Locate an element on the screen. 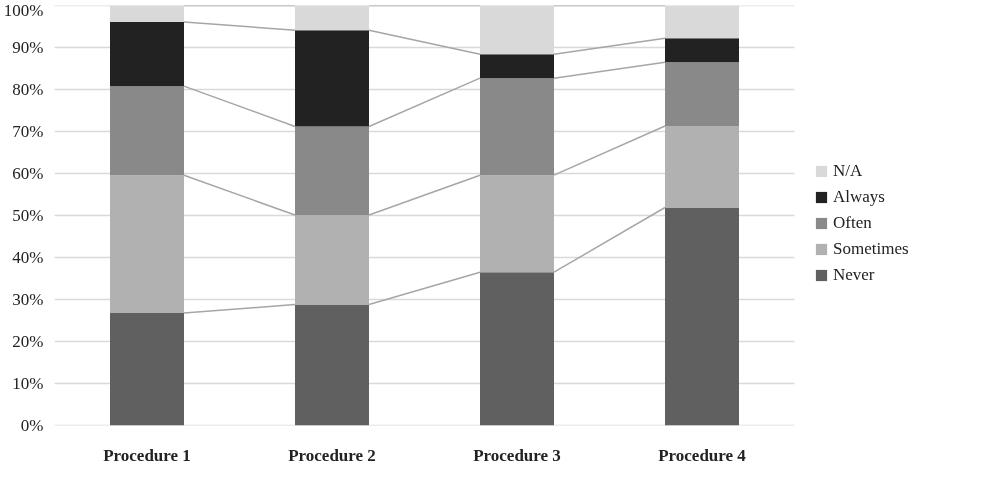  y-tick-label: 10% is located at coordinates (28, 383).